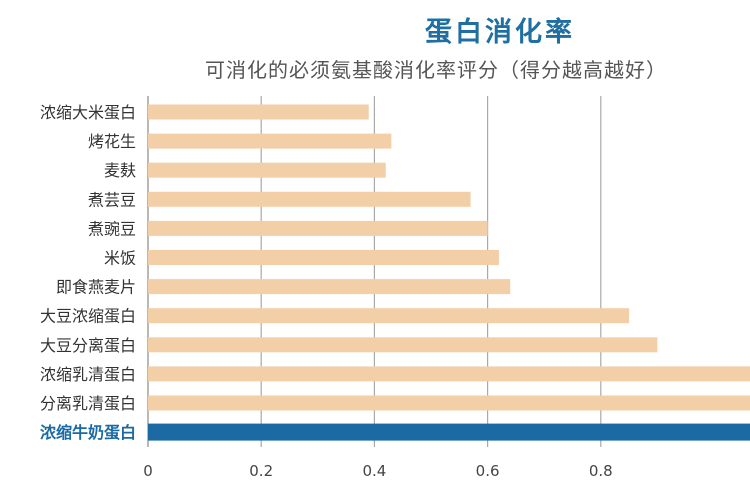  What do you see at coordinates (374, 471) in the screenshot?
I see `x-tick-label: 0.4` at bounding box center [374, 471].